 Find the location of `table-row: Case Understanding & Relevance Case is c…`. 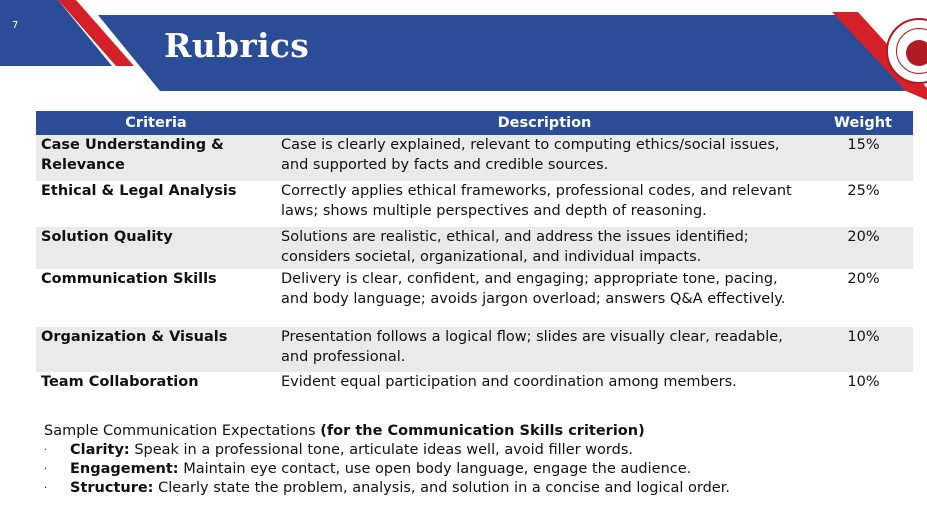

table-row: Case Understanding & Relevance Case is c… is located at coordinates (474, 158).